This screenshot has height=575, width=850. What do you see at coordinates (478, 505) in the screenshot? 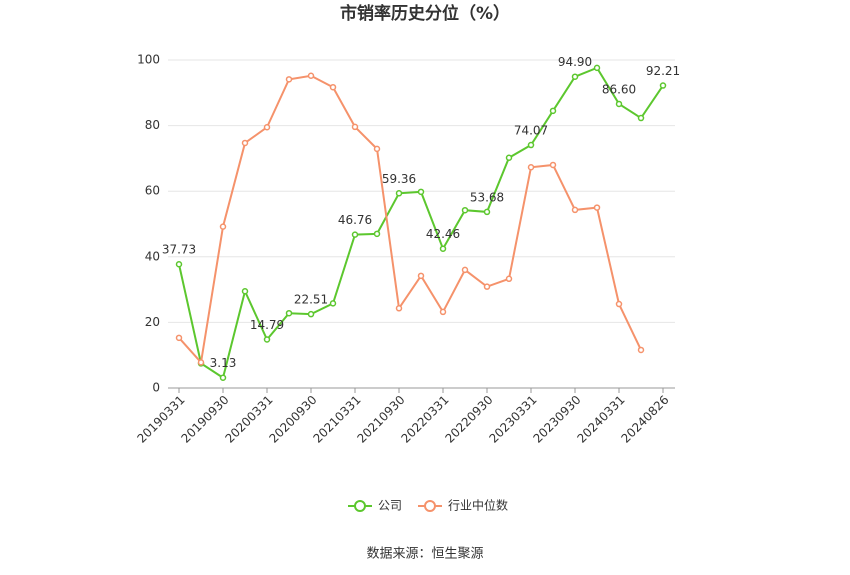
I see `legend-label: 行业中位数` at bounding box center [478, 505].